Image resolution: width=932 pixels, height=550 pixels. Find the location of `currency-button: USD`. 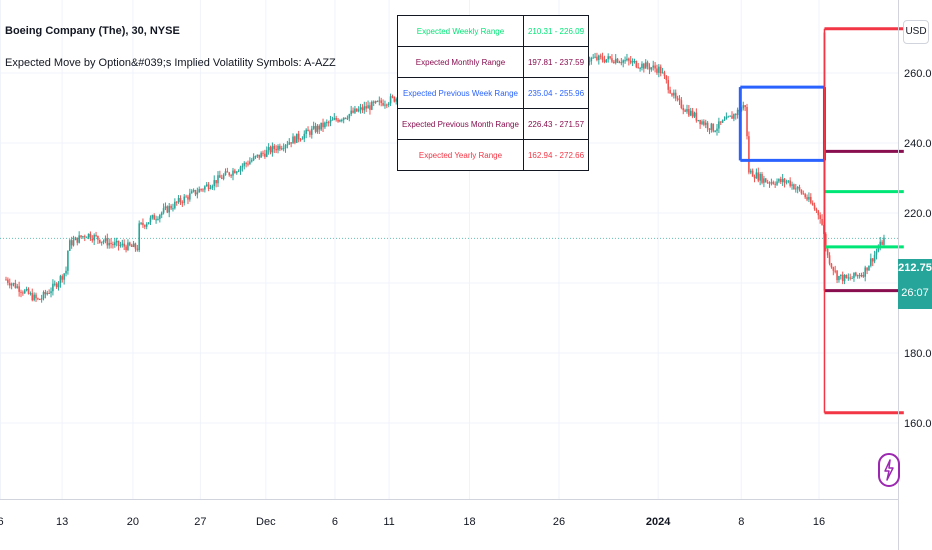

currency-button: USD is located at coordinates (916, 32).